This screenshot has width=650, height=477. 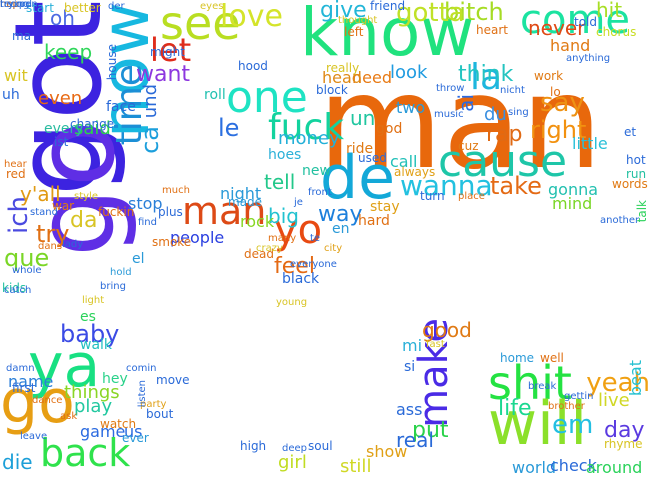 What do you see at coordinates (573, 465) in the screenshot?
I see `word: check` at bounding box center [573, 465].